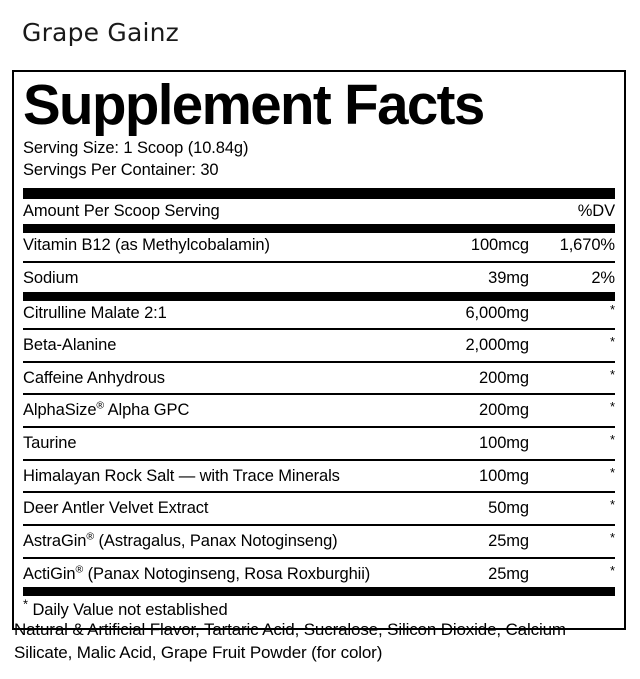  Describe the element at coordinates (319, 296) in the screenshot. I see `ingredients-divider-bar` at that location.